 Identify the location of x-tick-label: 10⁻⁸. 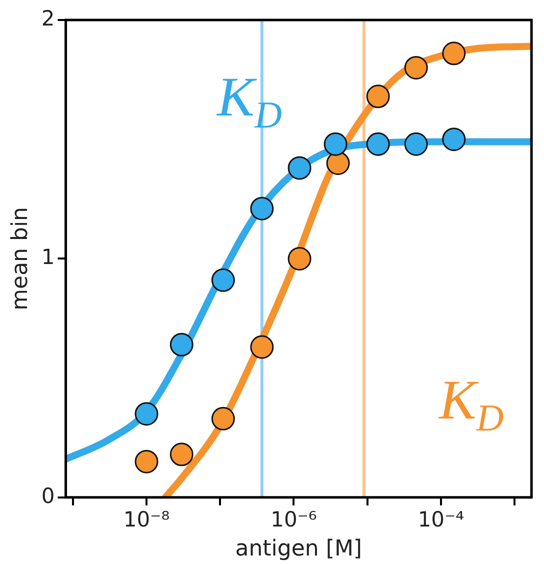
(146, 519).